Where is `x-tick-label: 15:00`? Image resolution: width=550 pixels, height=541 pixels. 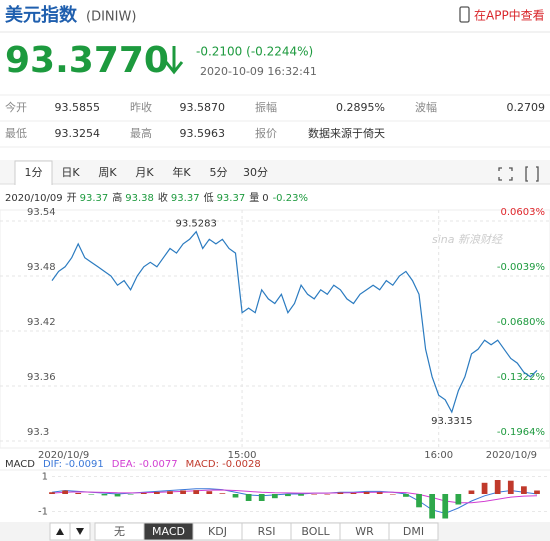
x-tick-label: 15:00 is located at coordinates (242, 455).